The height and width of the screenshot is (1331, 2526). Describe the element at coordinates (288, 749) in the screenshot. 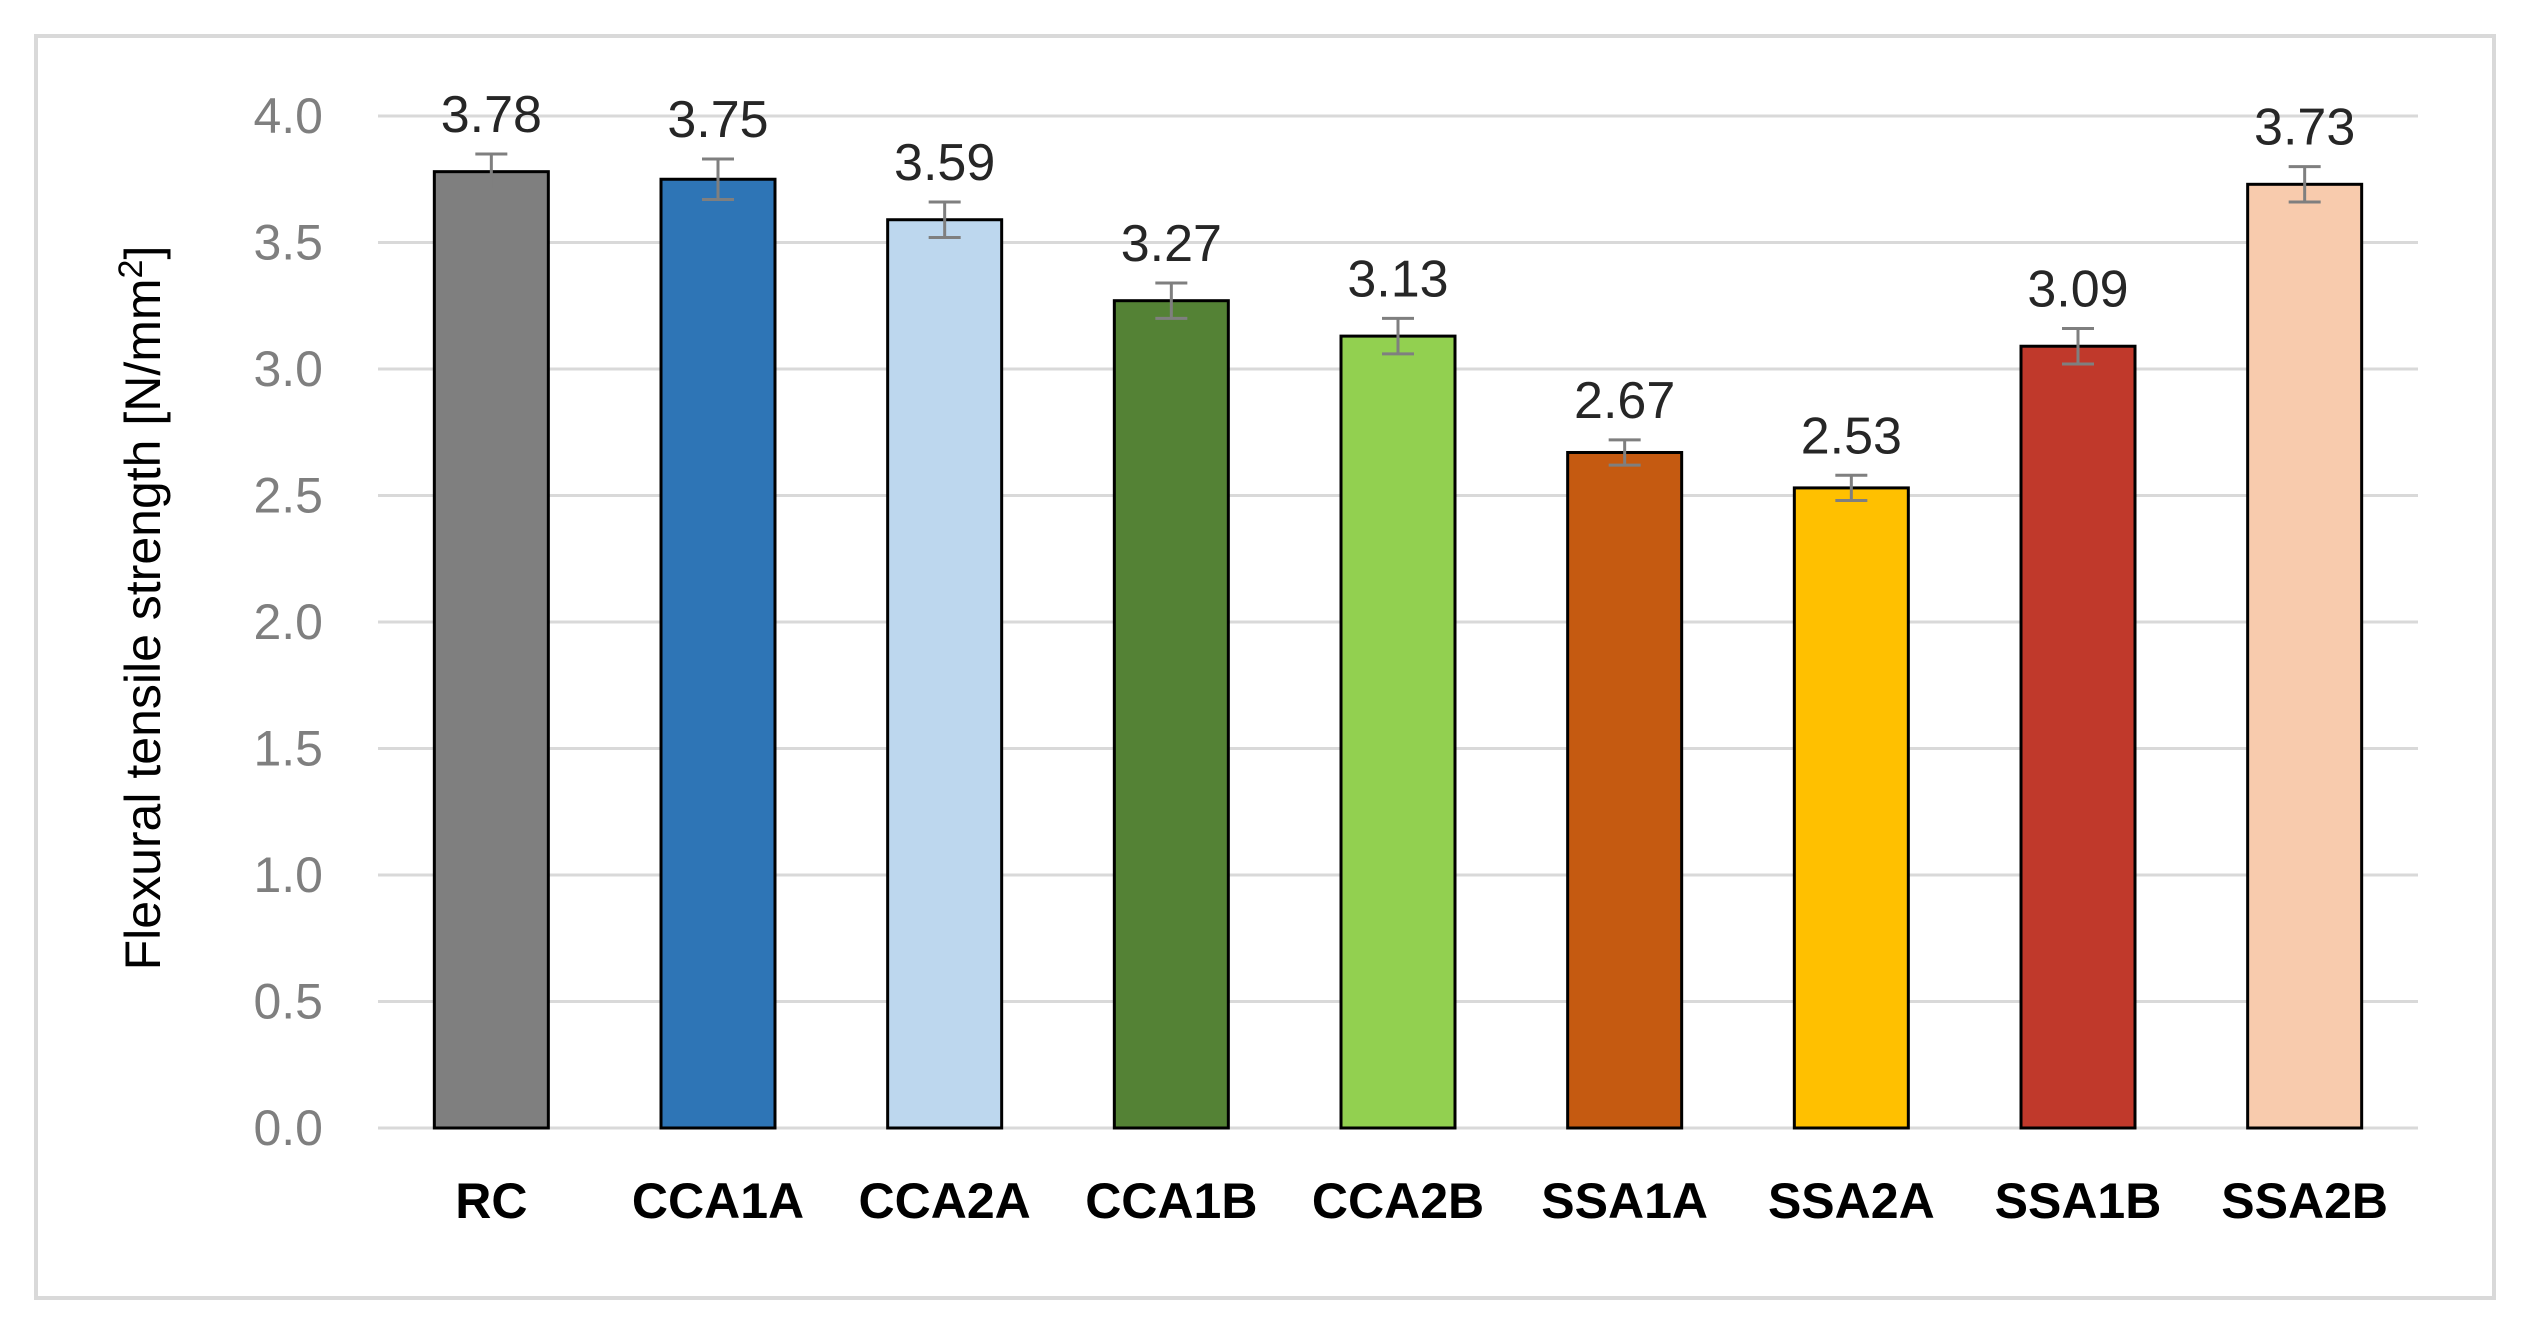

I see `y-tick-label: 1.5` at that location.